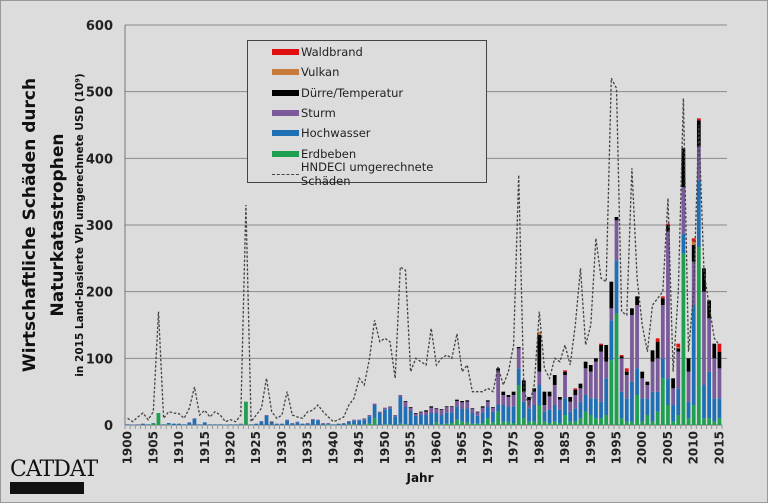 The image size is (768, 503). I want to click on bar-sturm-1928, so click(271, 422).